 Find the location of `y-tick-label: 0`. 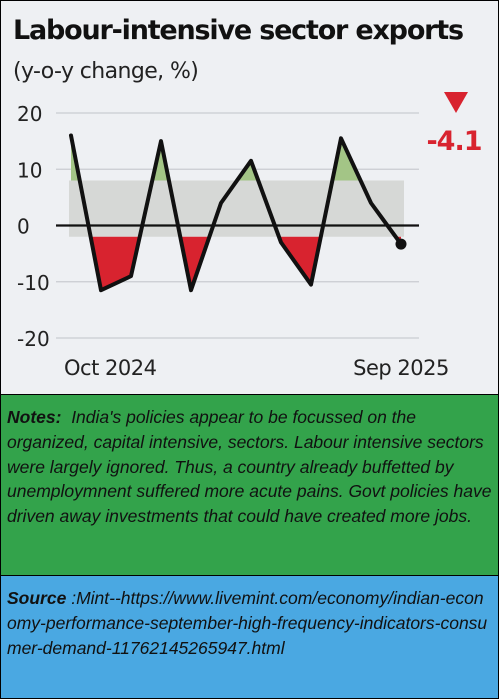

y-tick-label: 0 is located at coordinates (23, 227).